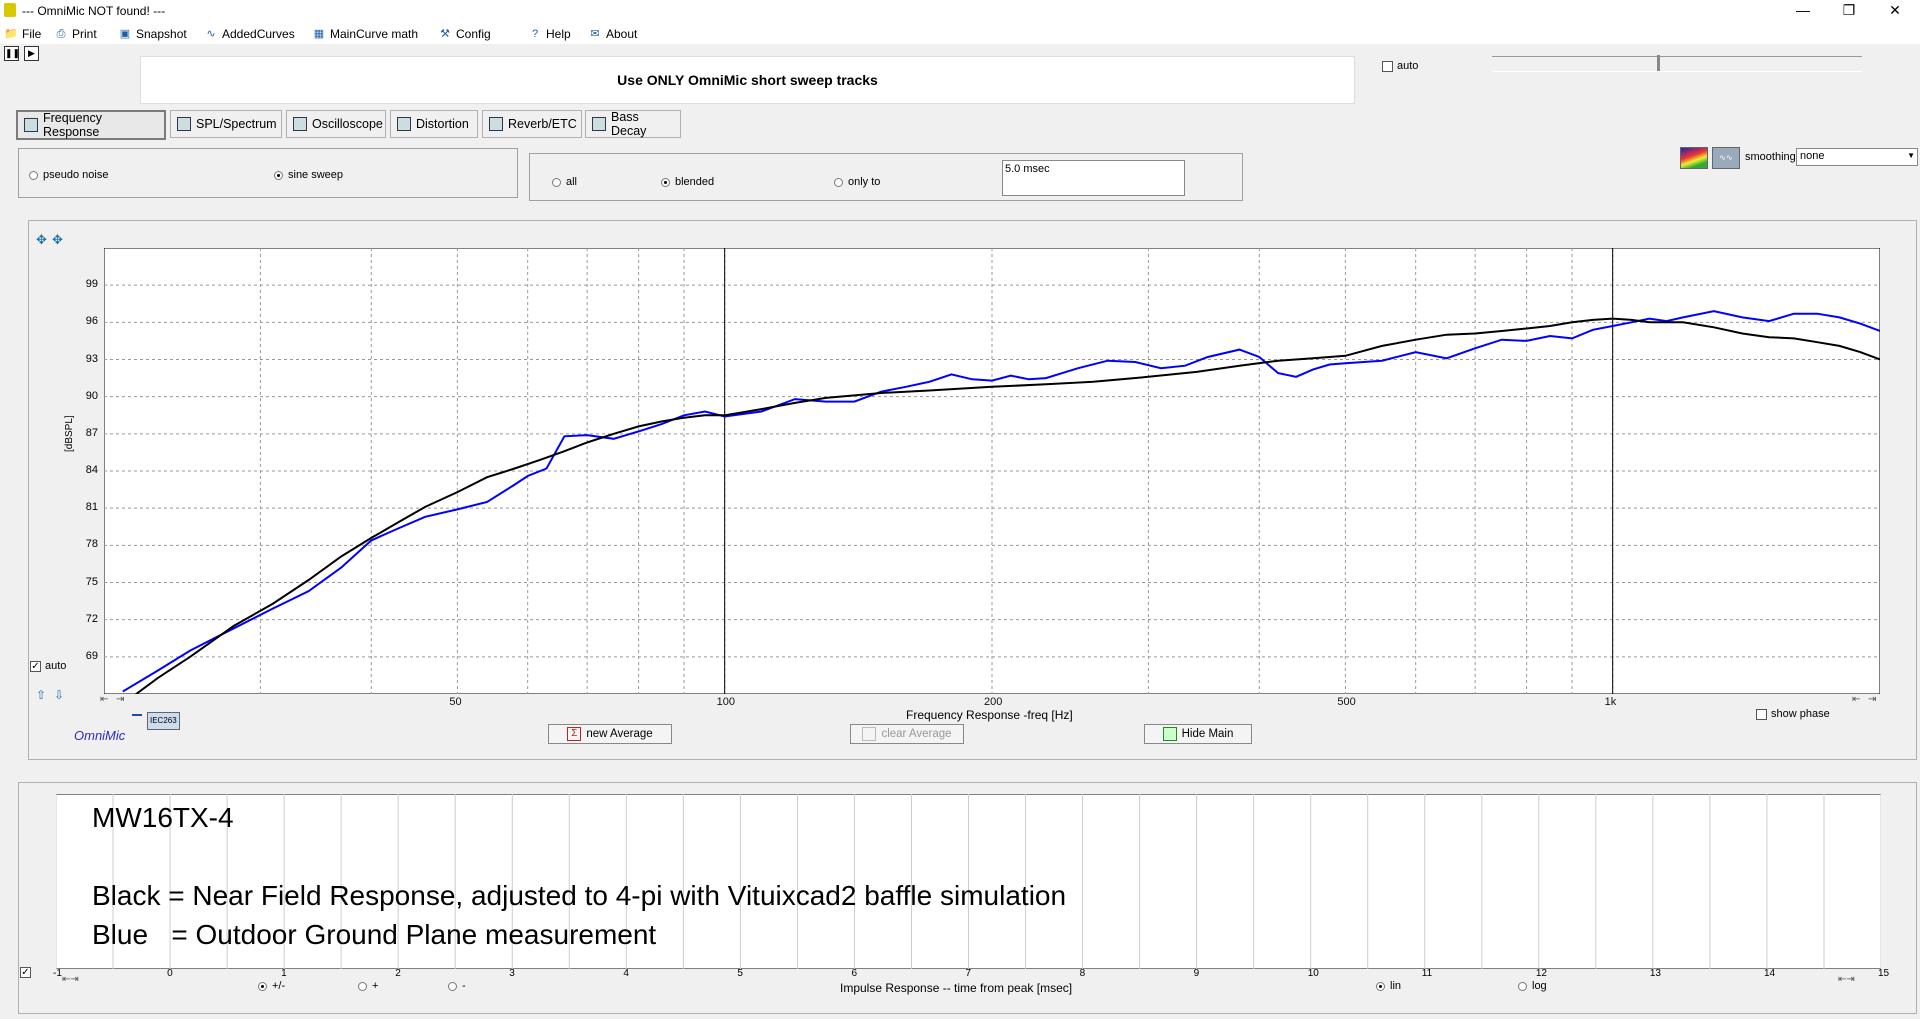 The width and height of the screenshot is (1920, 1019). What do you see at coordinates (612, 34) in the screenshot?
I see `menu-about: ✉ About` at bounding box center [612, 34].